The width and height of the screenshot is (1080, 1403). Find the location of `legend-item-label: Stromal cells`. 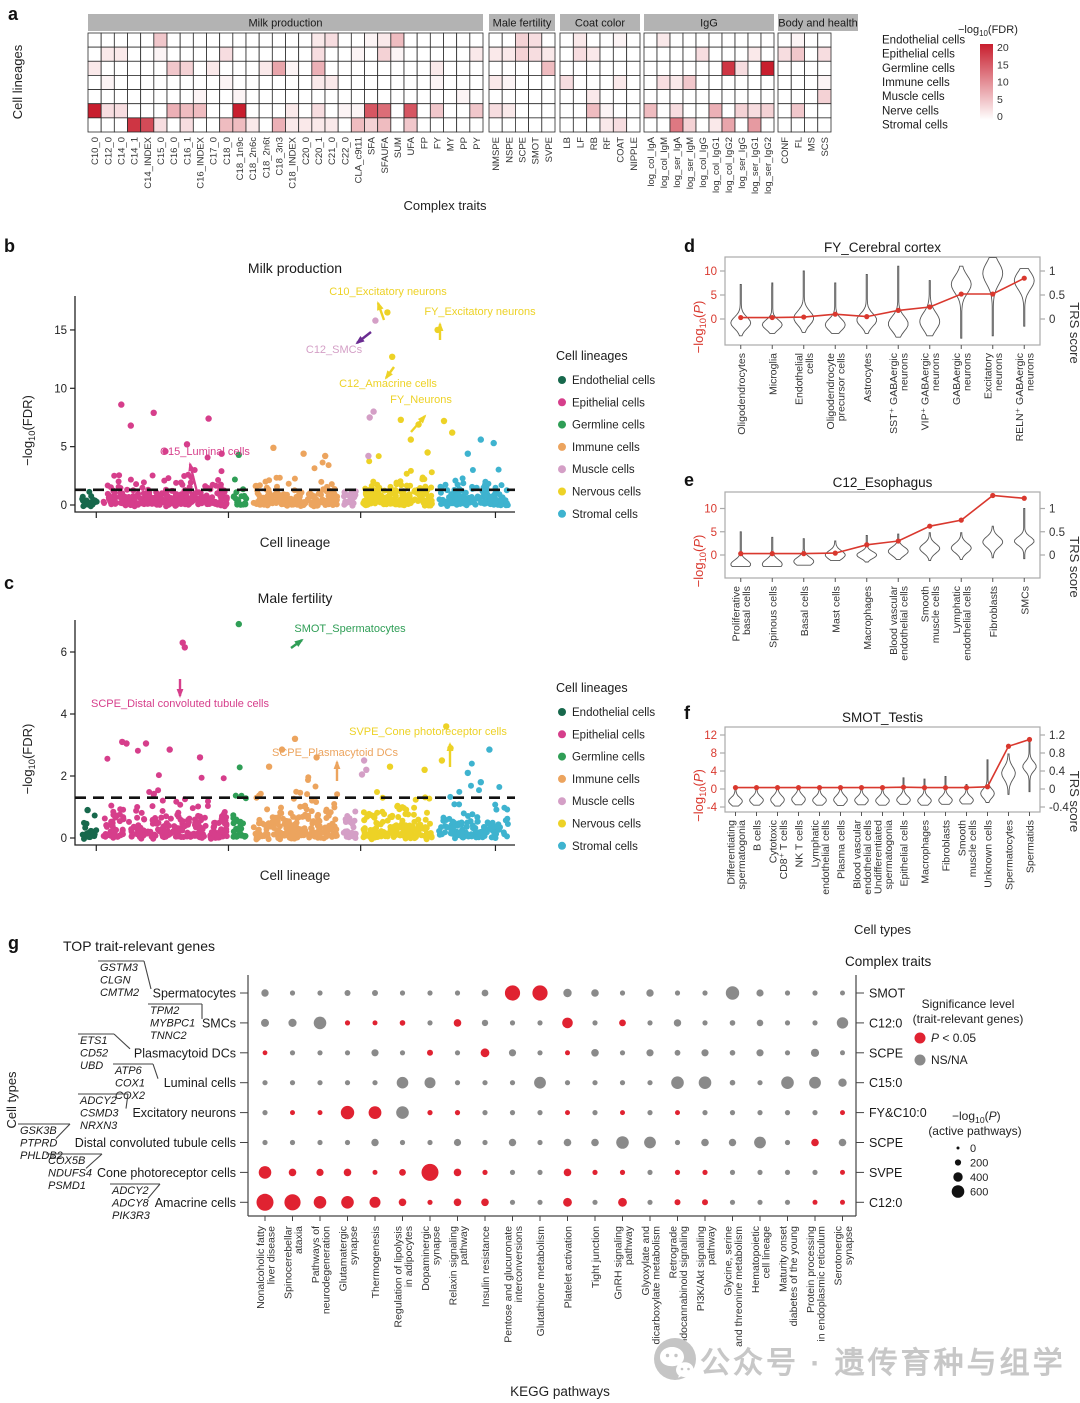

legend-item-label: Stromal cells is located at coordinates (605, 847).